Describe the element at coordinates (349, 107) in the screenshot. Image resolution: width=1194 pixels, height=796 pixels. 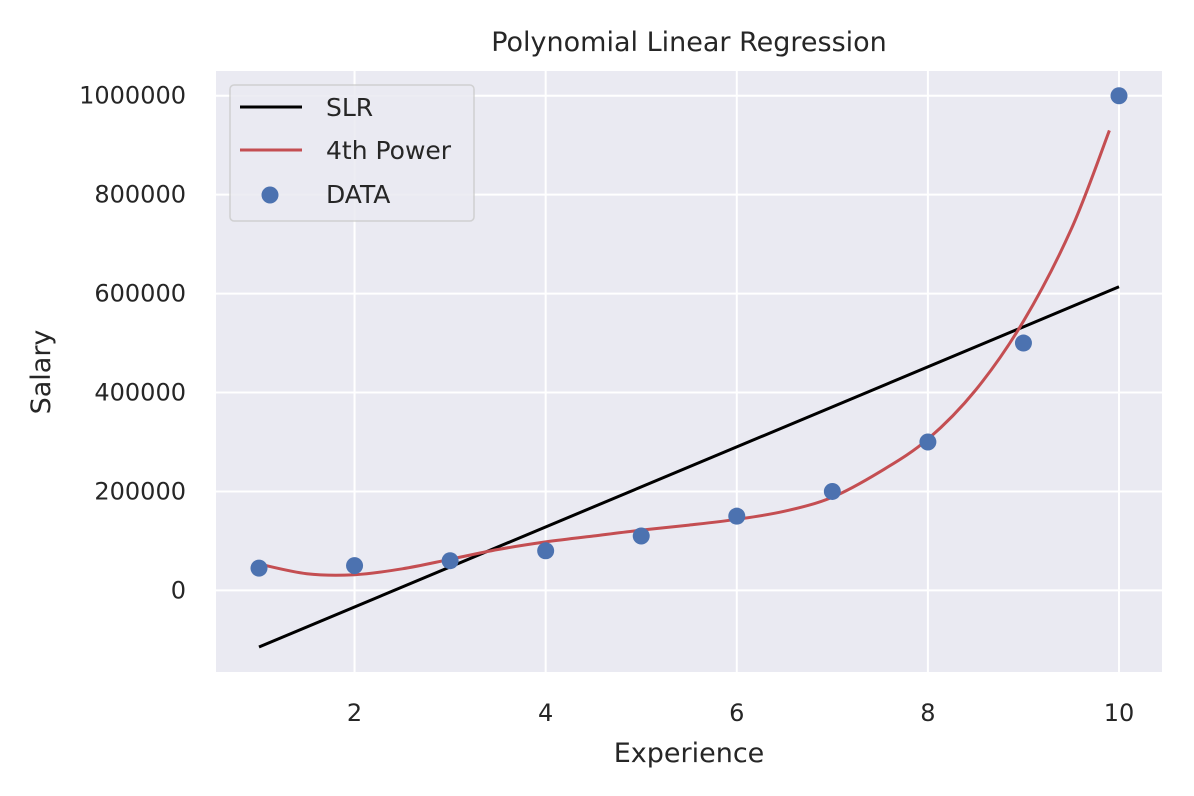
I see `legend-label-slr: SLR` at that location.